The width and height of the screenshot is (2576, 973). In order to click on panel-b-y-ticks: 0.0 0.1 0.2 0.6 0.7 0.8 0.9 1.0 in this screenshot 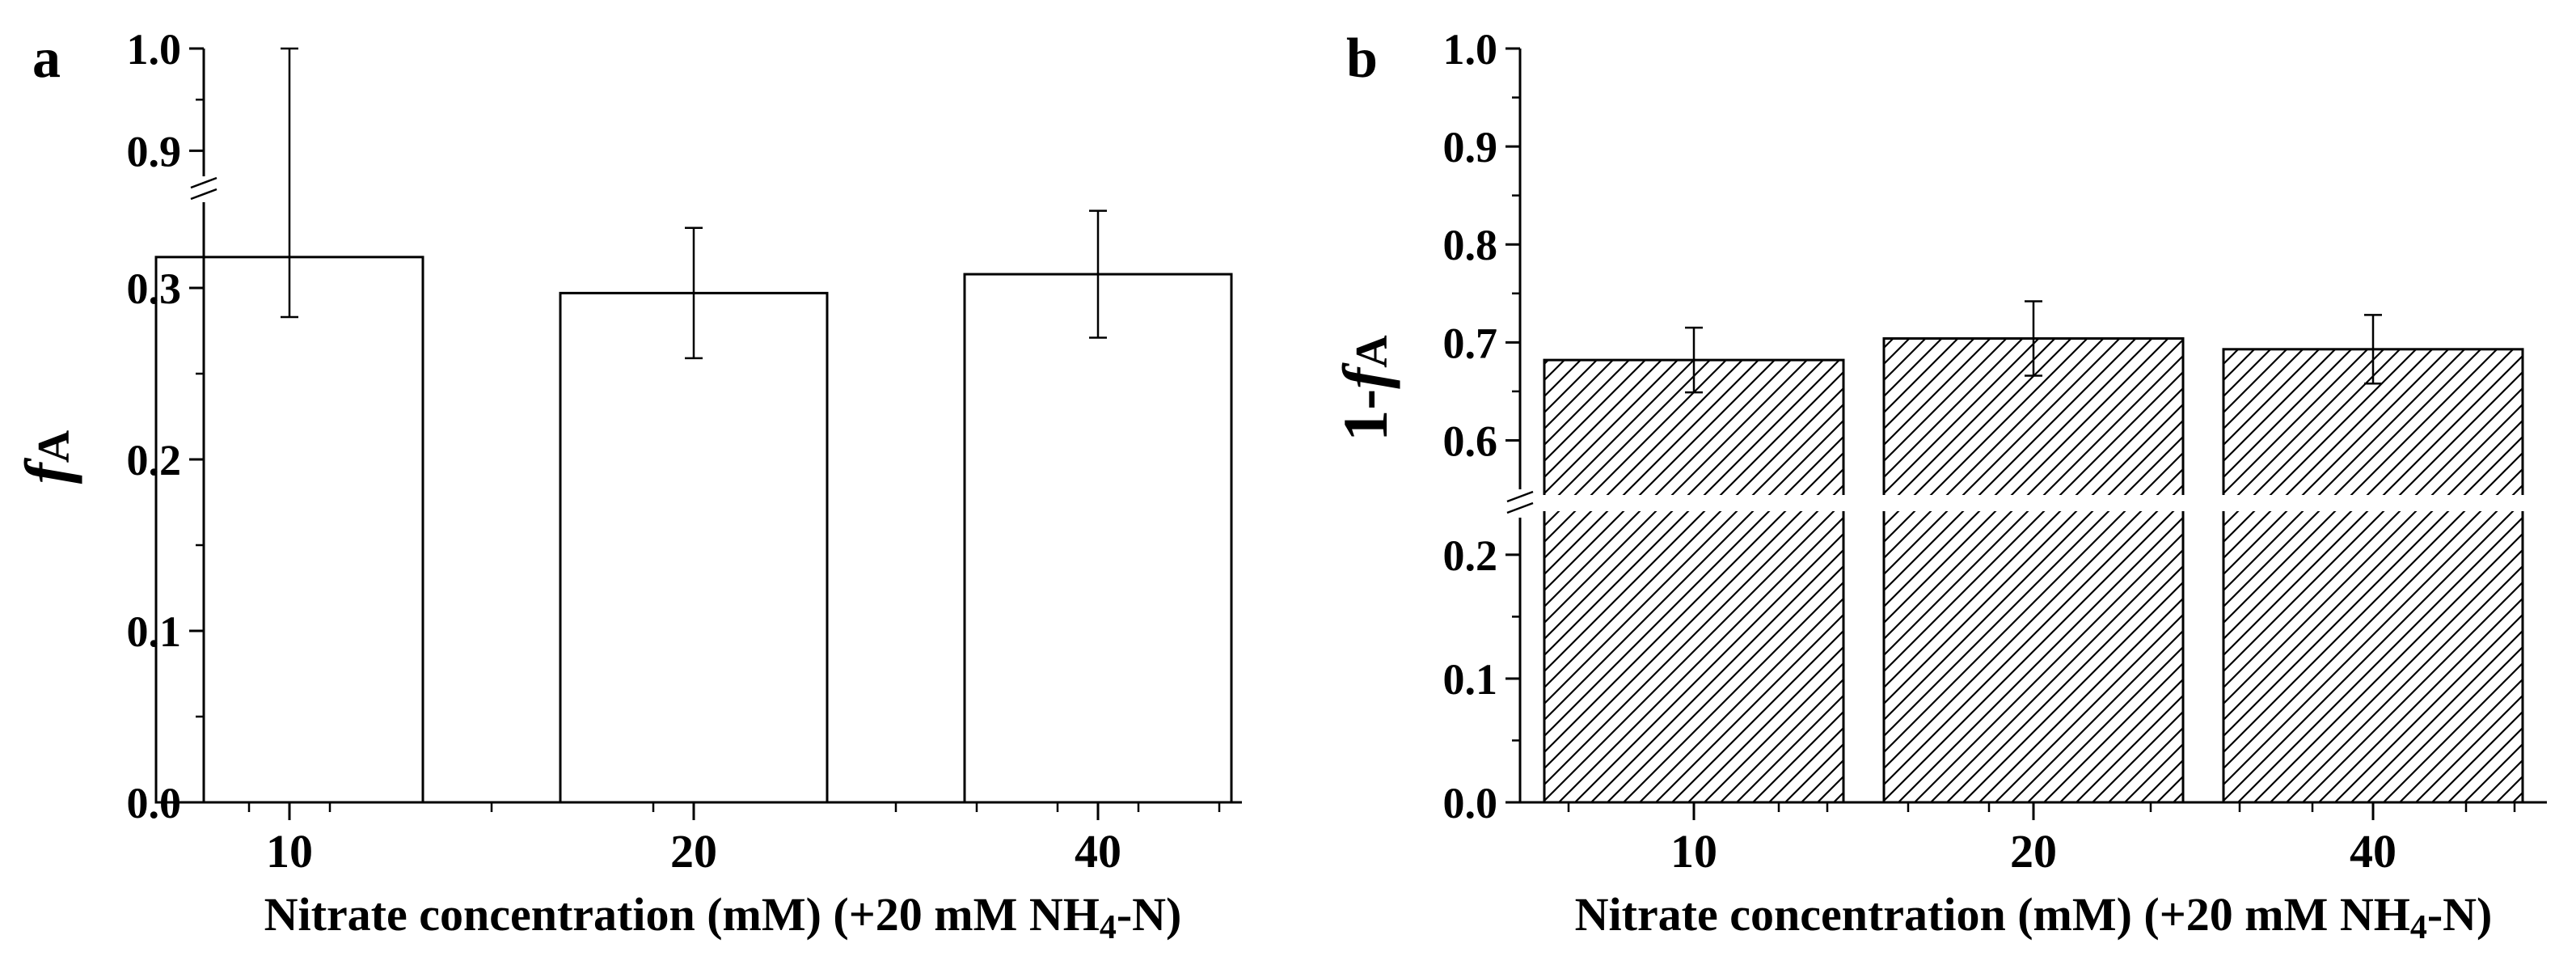, I will do `click(1481, 426)`.